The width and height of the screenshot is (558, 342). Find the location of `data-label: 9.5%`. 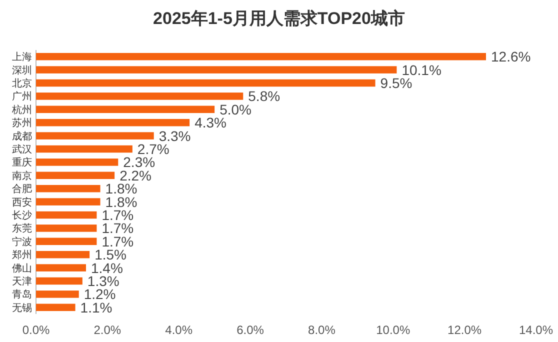

data-label: 9.5% is located at coordinates (396, 83).